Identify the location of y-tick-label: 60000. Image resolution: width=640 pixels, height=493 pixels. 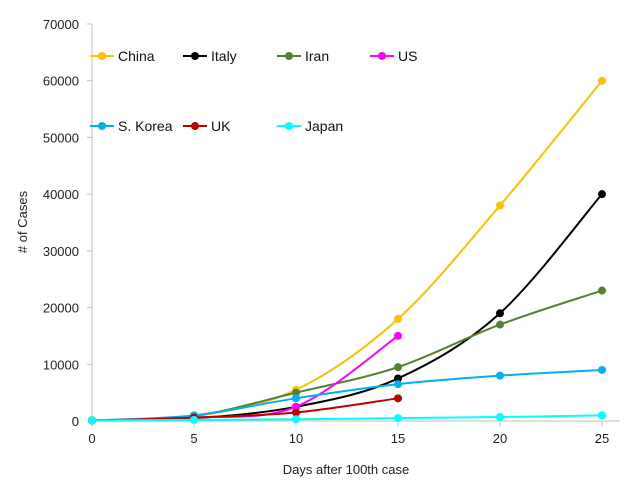
(61, 81).